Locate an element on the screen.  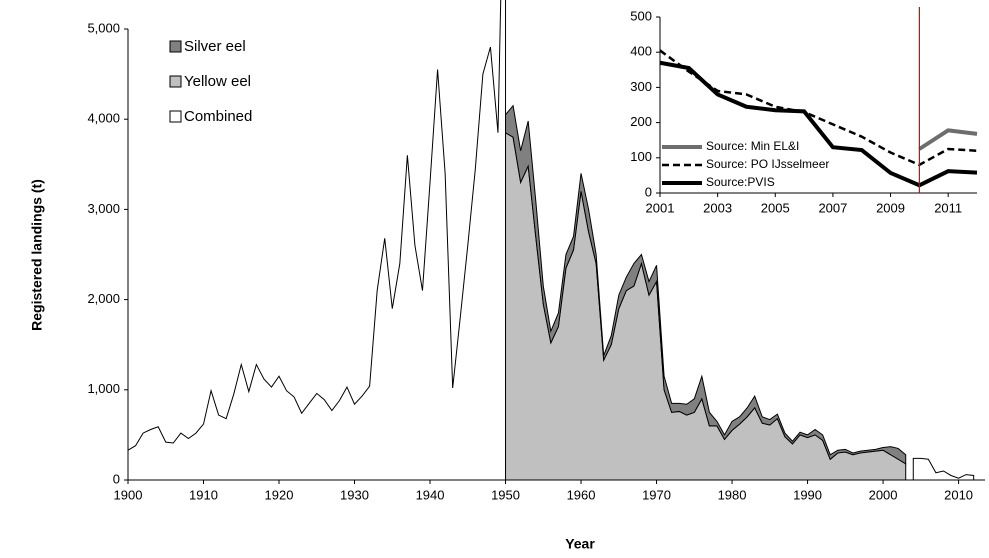
x-tick-label: 2007 is located at coordinates (832, 207).